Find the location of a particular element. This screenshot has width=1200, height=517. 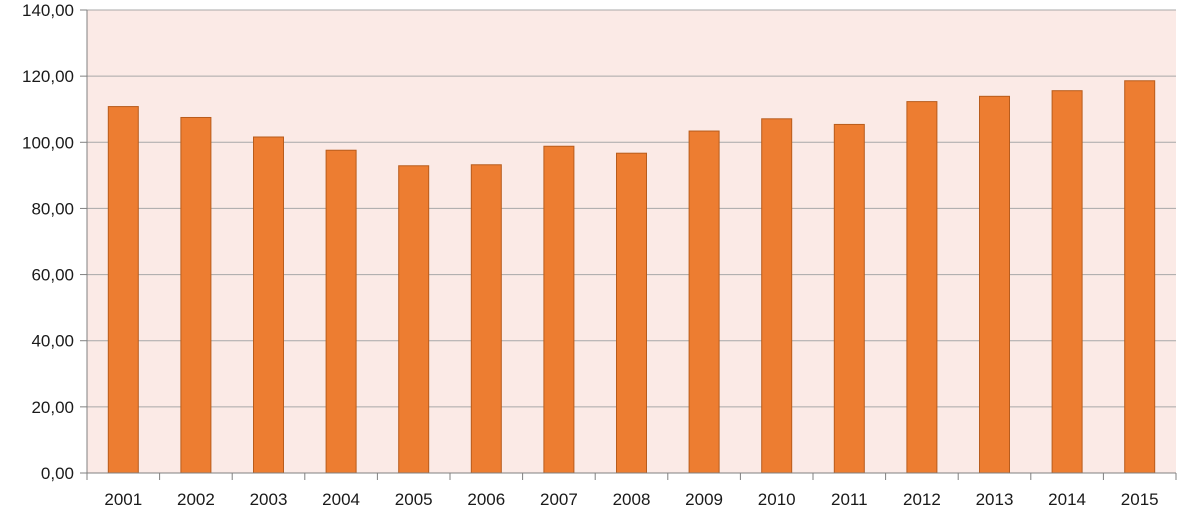

x-tick-label: 2010 is located at coordinates (777, 499).